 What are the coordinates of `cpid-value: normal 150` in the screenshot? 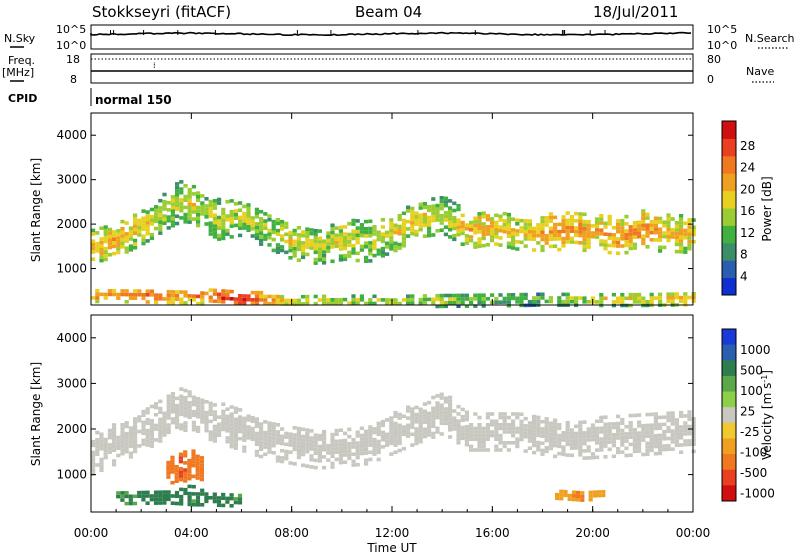 It's located at (133, 100).